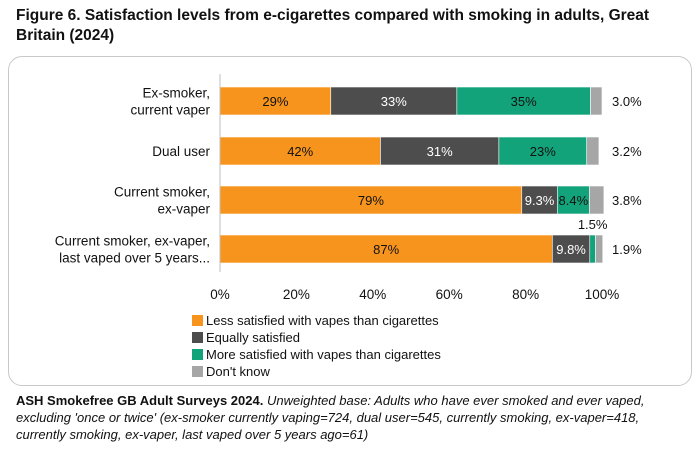  I want to click on data-label: 8.4%, so click(574, 200).